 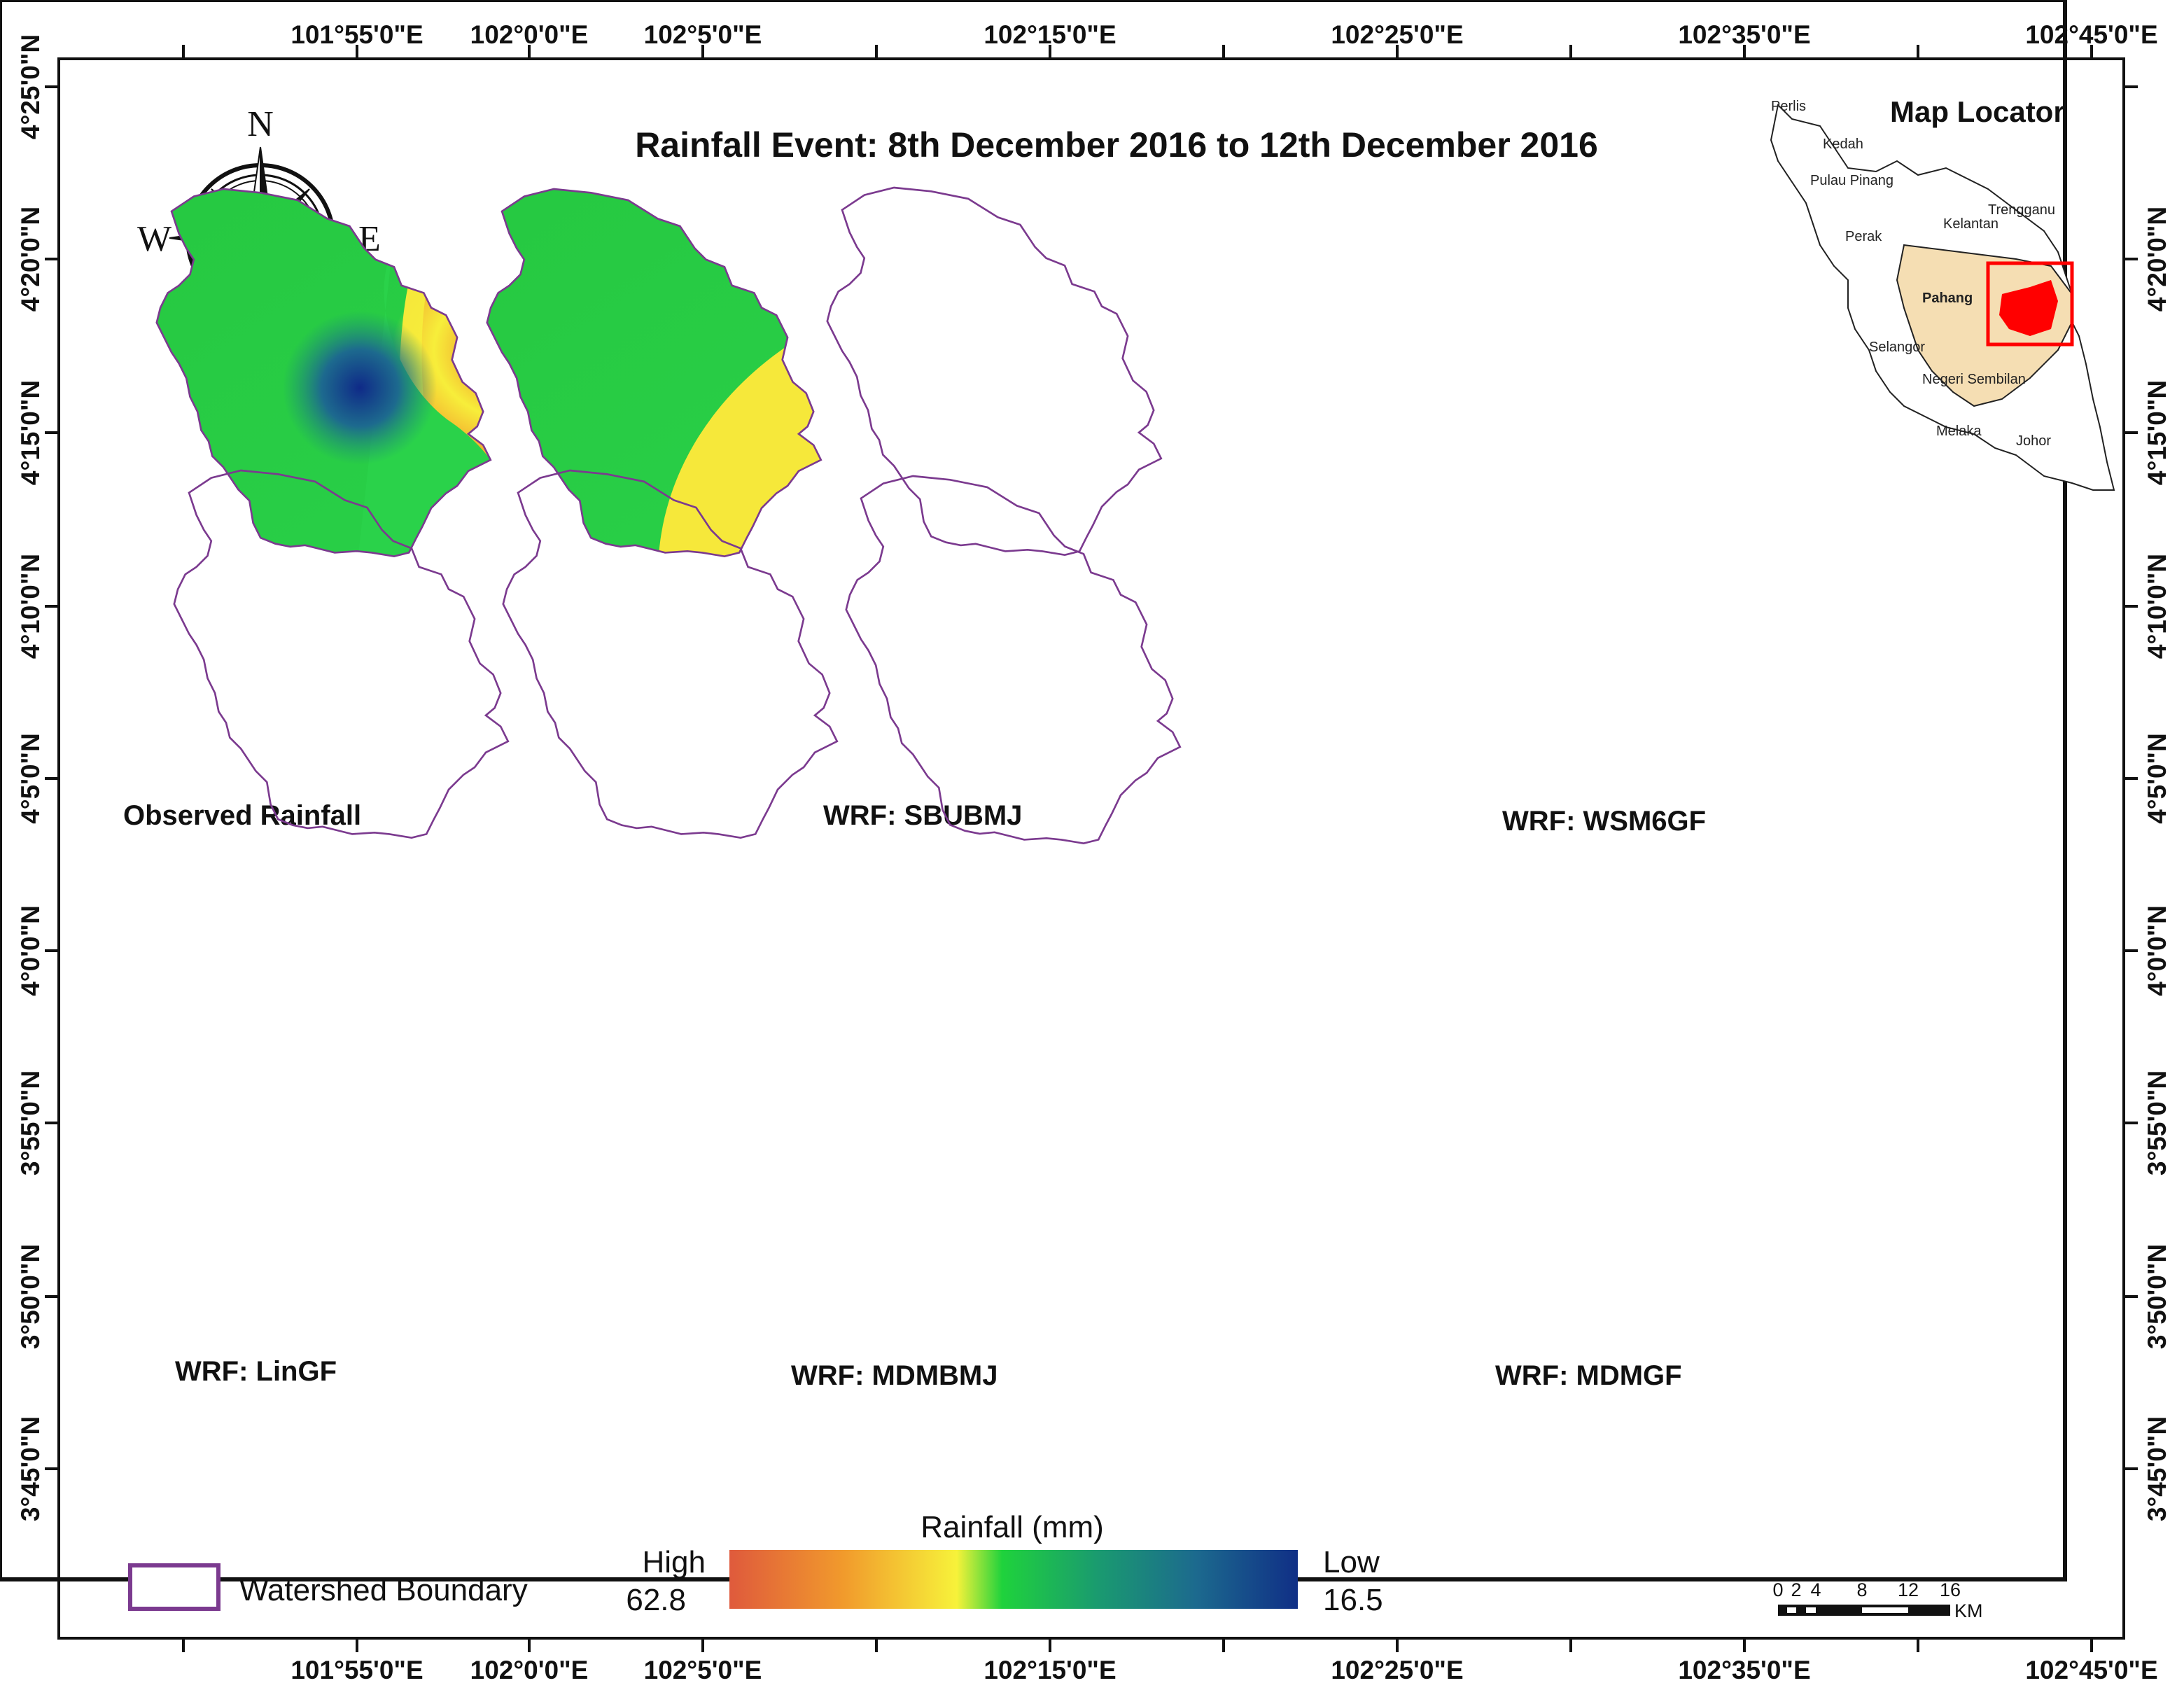 I want to click on high-label: High, so click(x=674, y=1562).